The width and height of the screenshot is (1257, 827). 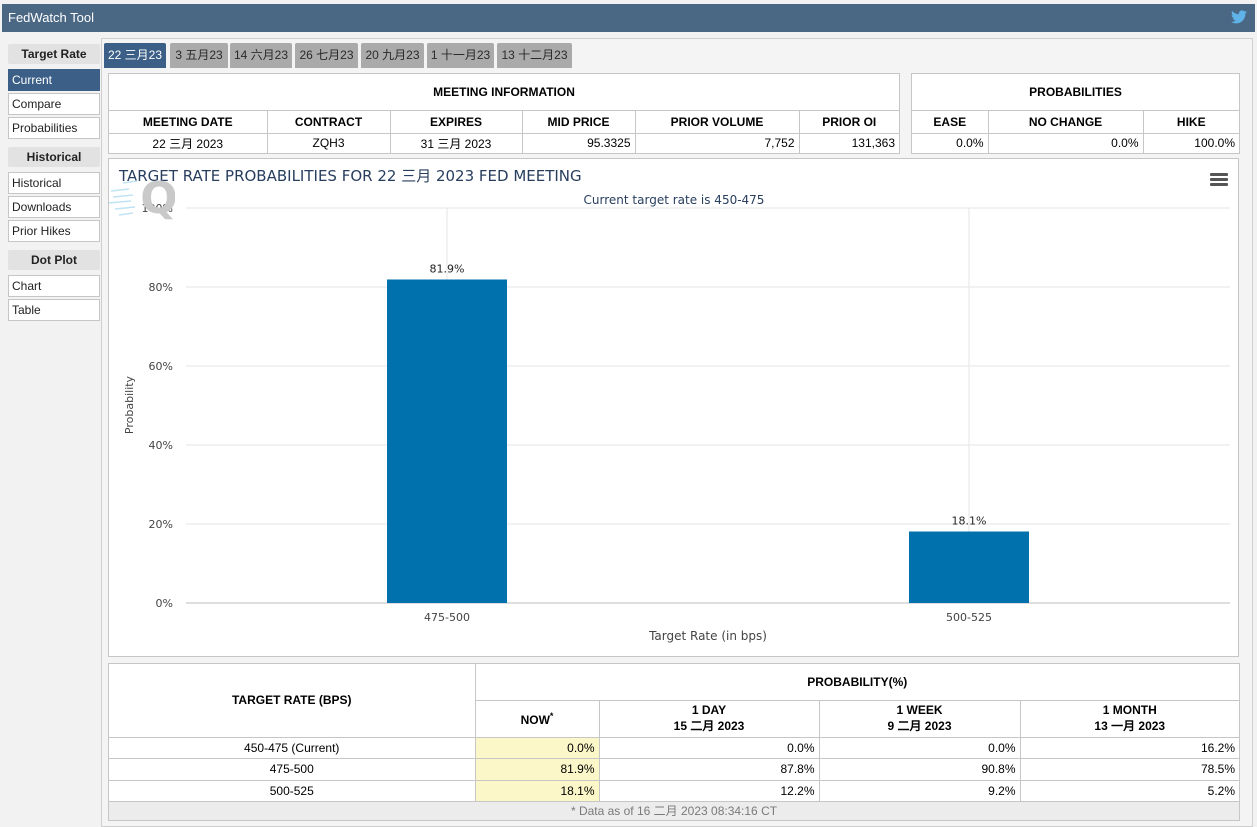 What do you see at coordinates (551, 715) in the screenshot?
I see `col-now-marker: *` at bounding box center [551, 715].